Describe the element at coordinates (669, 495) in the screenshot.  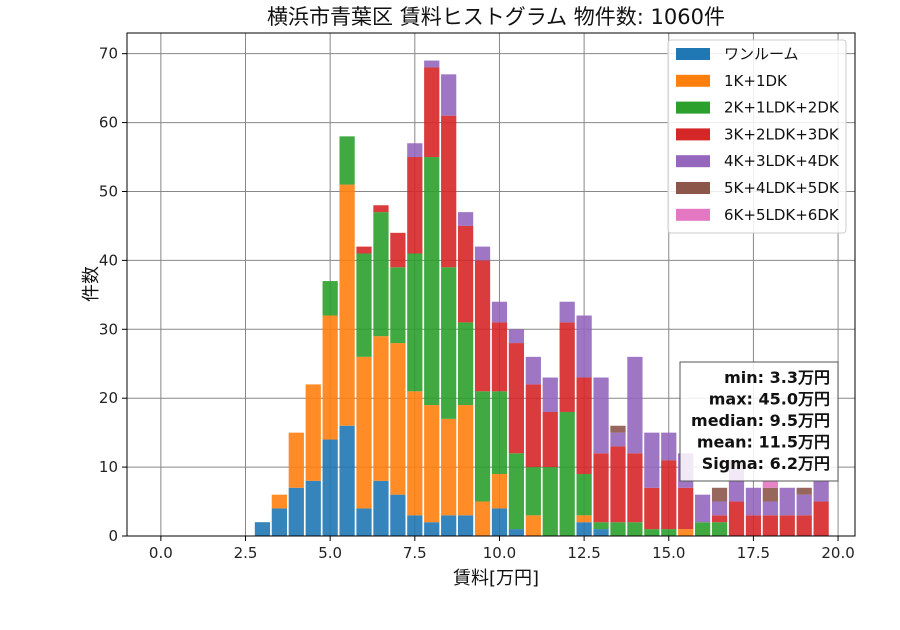
I see `bar-series3-bin24` at that location.